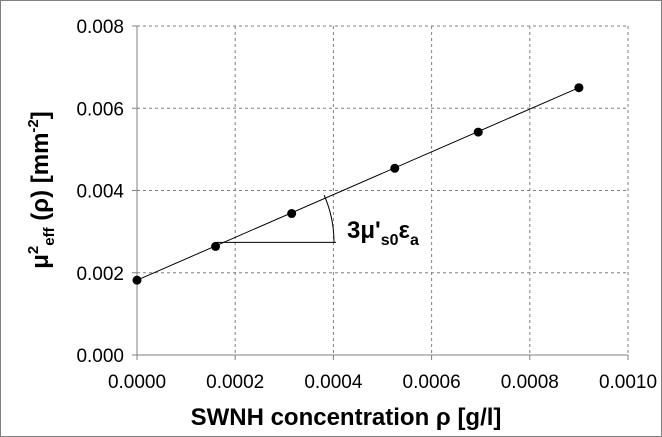 The width and height of the screenshot is (662, 437). What do you see at coordinates (346, 417) in the screenshot?
I see `x-axis-title: SWNH concentration ρ [g/l]` at bounding box center [346, 417].